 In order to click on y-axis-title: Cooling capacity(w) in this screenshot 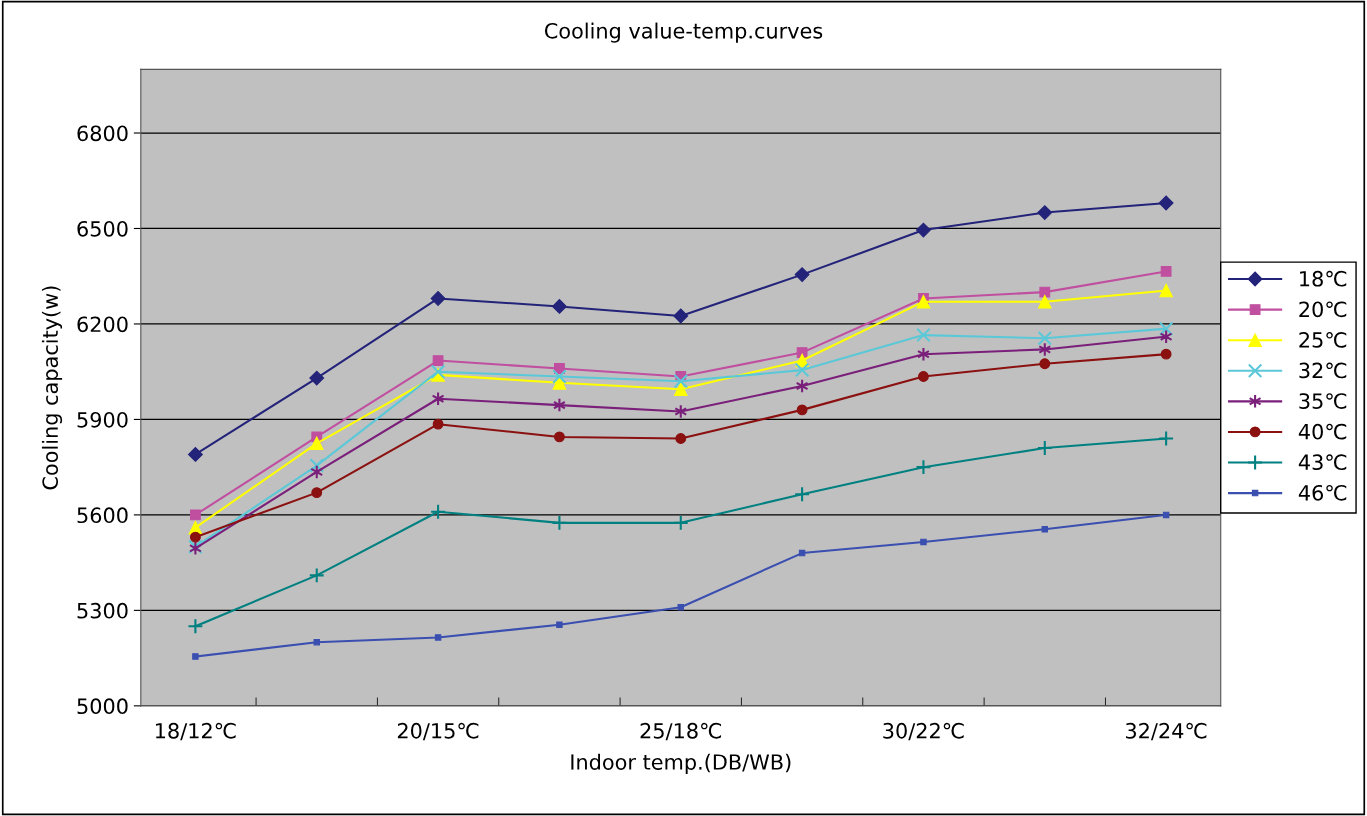, I will do `click(52, 388)`.